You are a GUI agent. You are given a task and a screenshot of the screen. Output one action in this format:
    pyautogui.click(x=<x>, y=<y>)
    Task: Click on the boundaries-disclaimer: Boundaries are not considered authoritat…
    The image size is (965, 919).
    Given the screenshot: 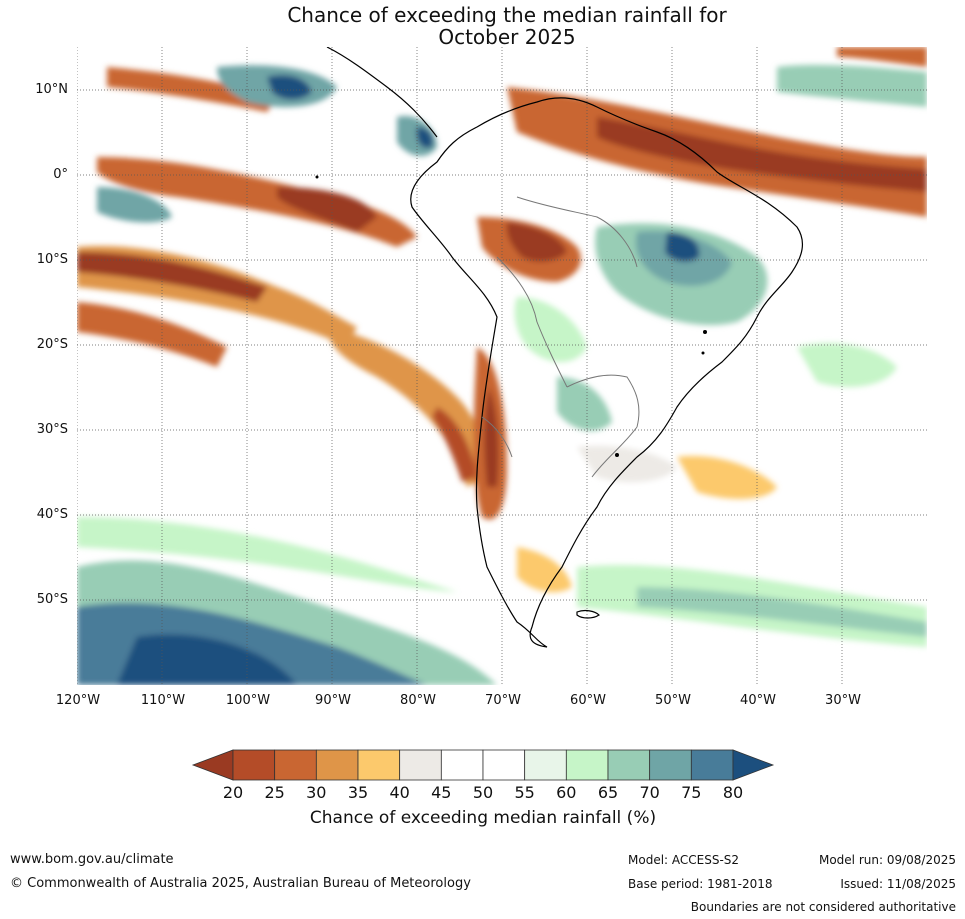 What is the action you would take?
    pyautogui.click(x=823, y=907)
    